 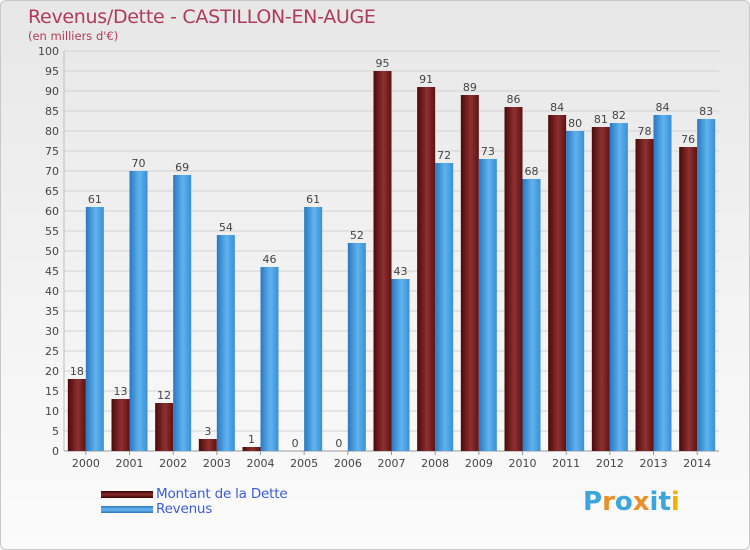 What do you see at coordinates (426, 269) in the screenshot?
I see `bar-dette-2008` at bounding box center [426, 269].